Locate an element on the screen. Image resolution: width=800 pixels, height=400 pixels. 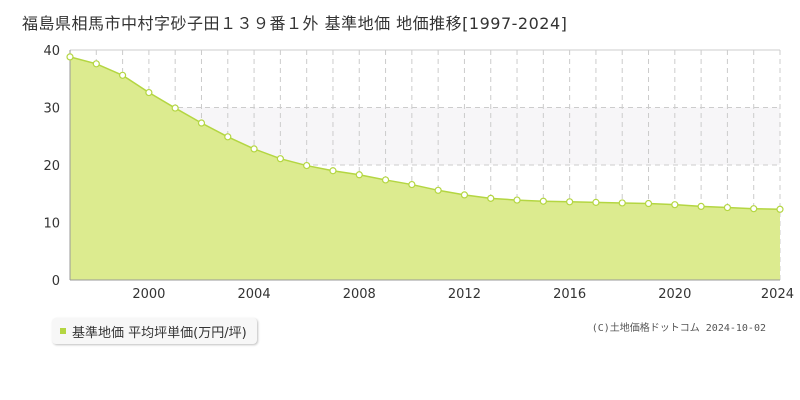
copyright-text: (C)土地価格ドットコム 2024-10-02 is located at coordinates (678, 328).